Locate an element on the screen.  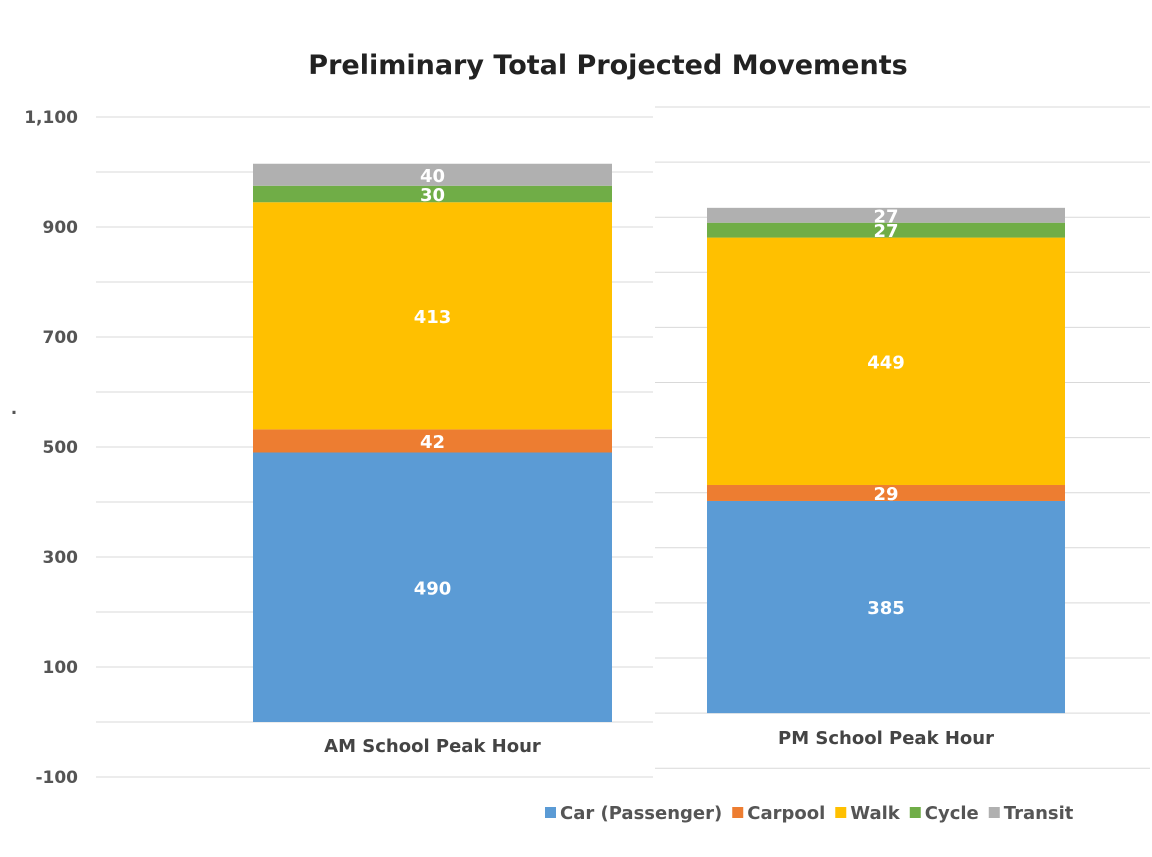
data-label: 30 is located at coordinates (432, 195).